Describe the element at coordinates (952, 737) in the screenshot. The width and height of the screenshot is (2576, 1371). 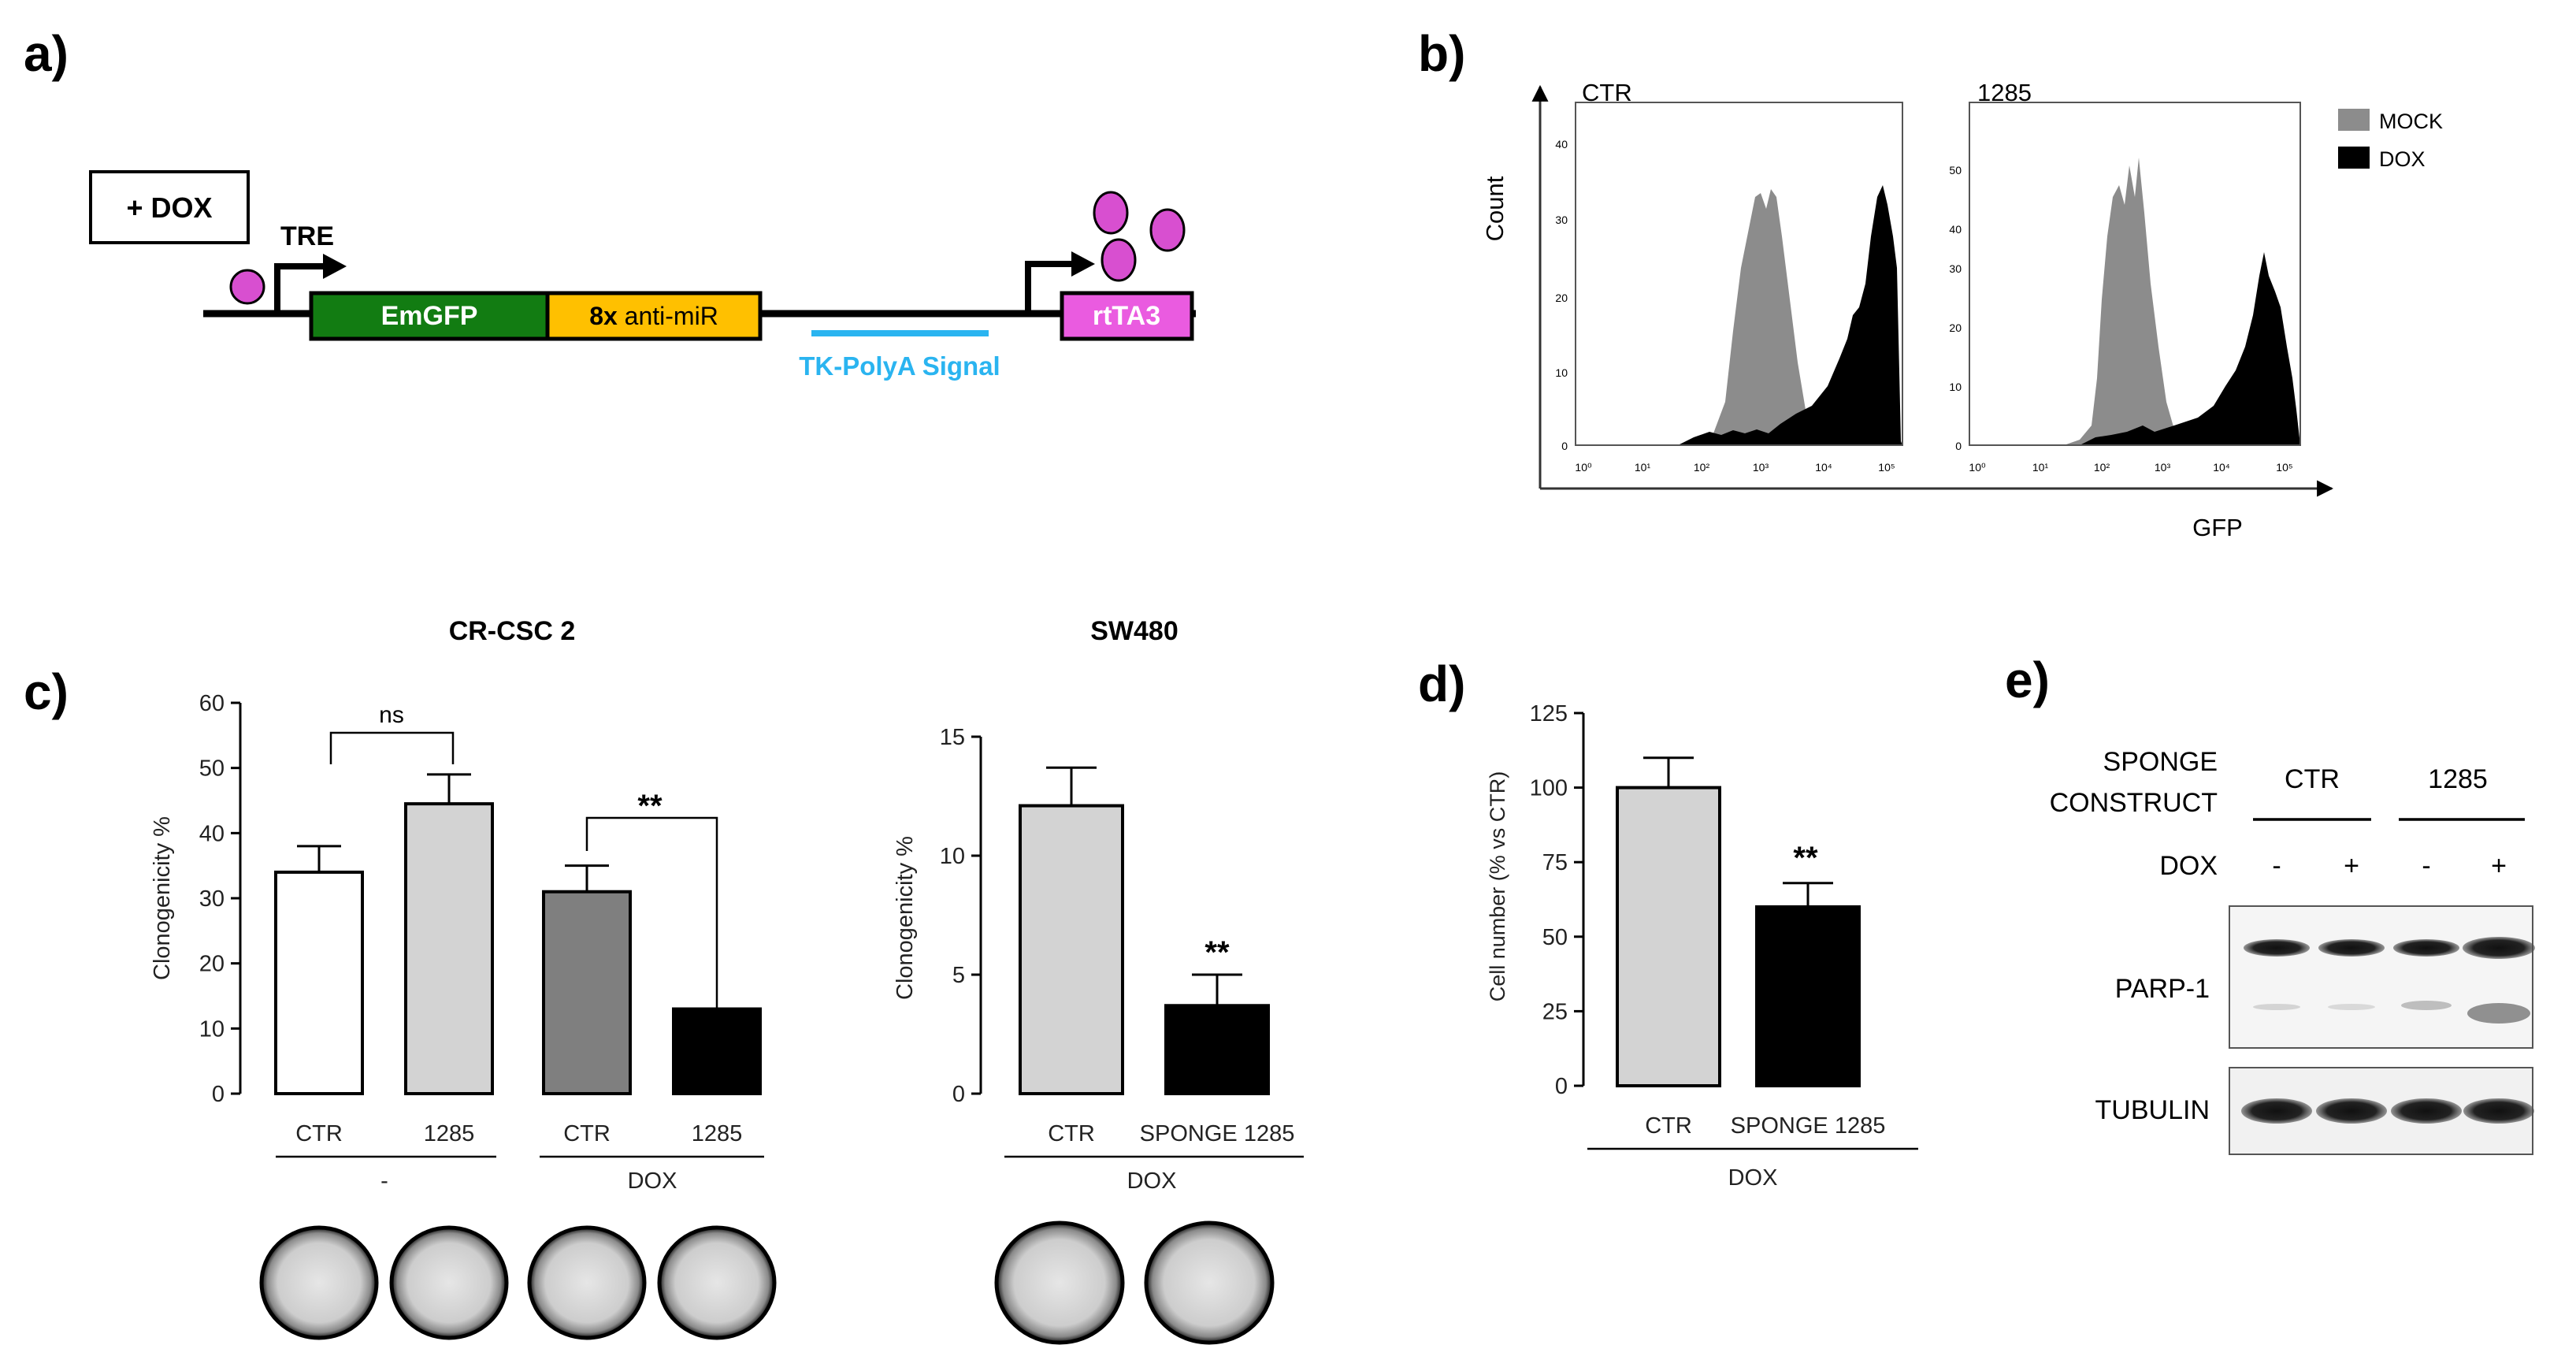
I see `y-tick-label: 15` at that location.